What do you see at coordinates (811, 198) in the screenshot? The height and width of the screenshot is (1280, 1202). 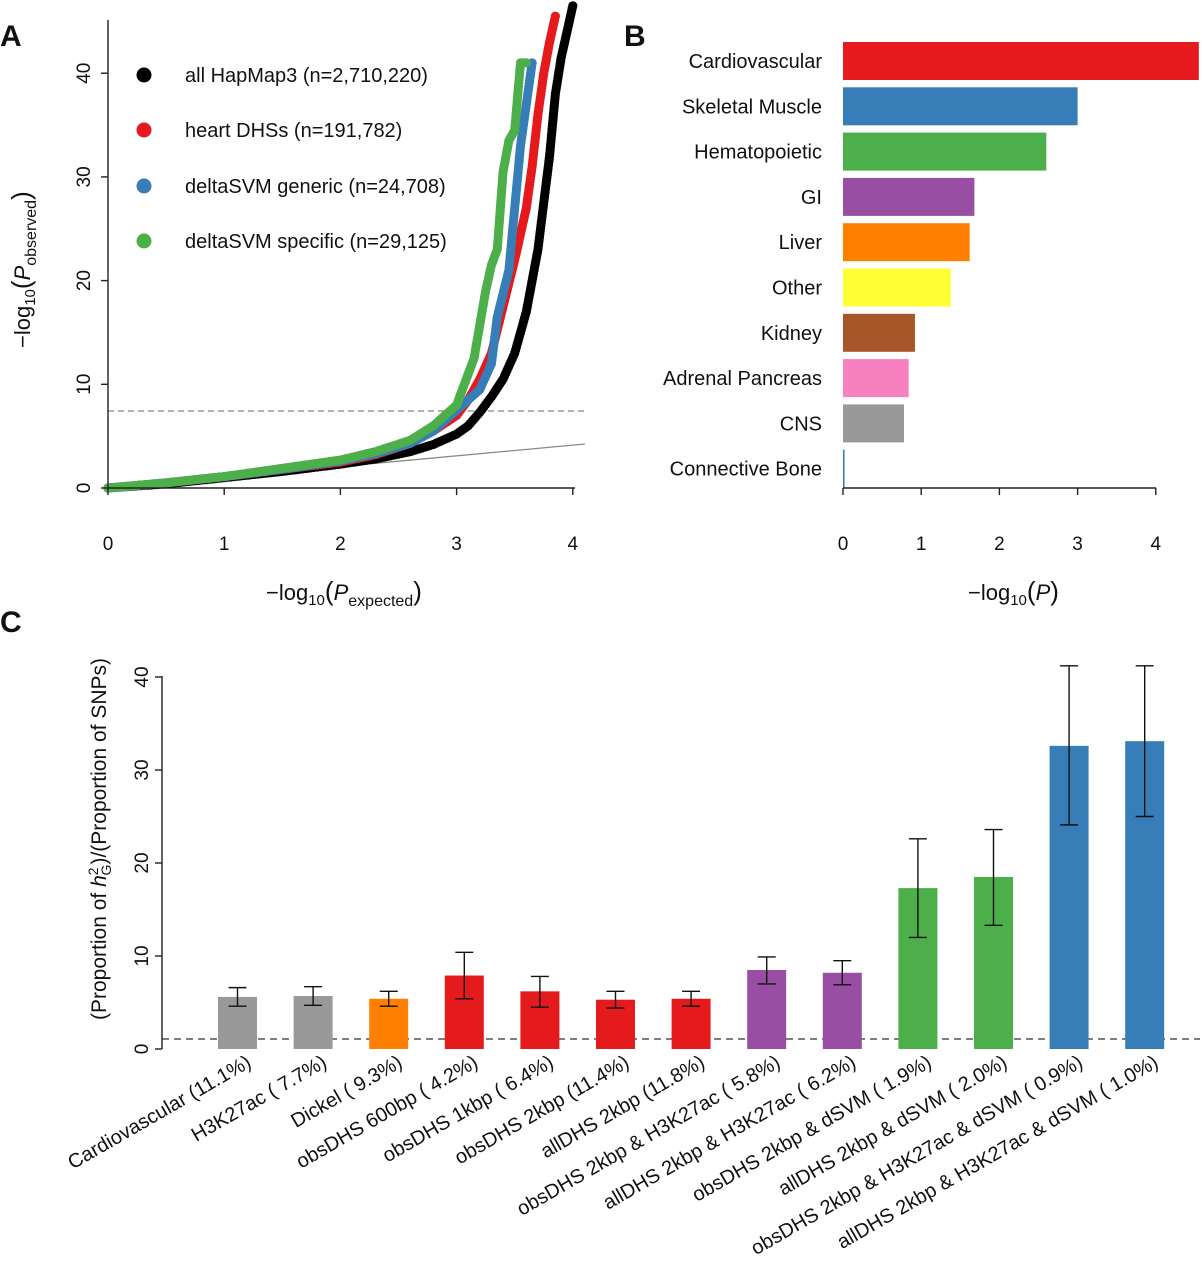 I see `tissue-label: GI` at bounding box center [811, 198].